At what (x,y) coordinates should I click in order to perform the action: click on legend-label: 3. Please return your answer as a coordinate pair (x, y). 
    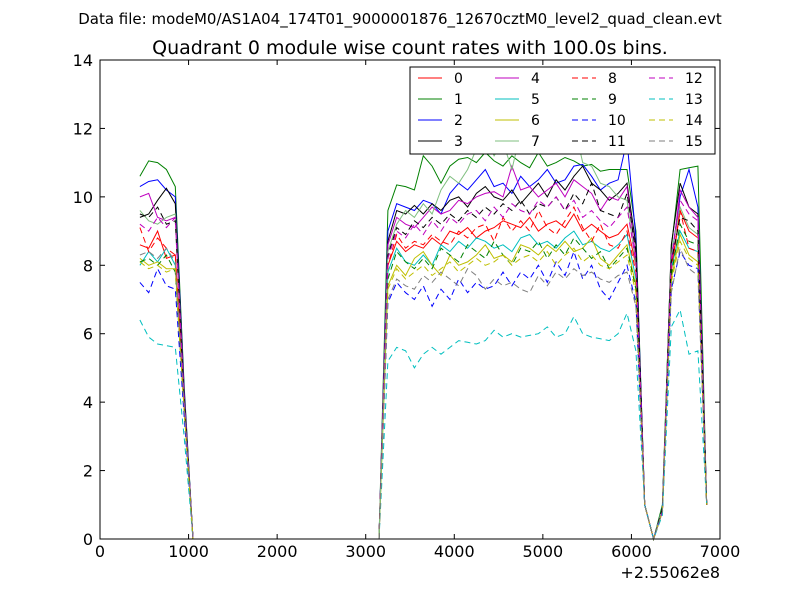
    Looking at the image, I should click on (458, 142).